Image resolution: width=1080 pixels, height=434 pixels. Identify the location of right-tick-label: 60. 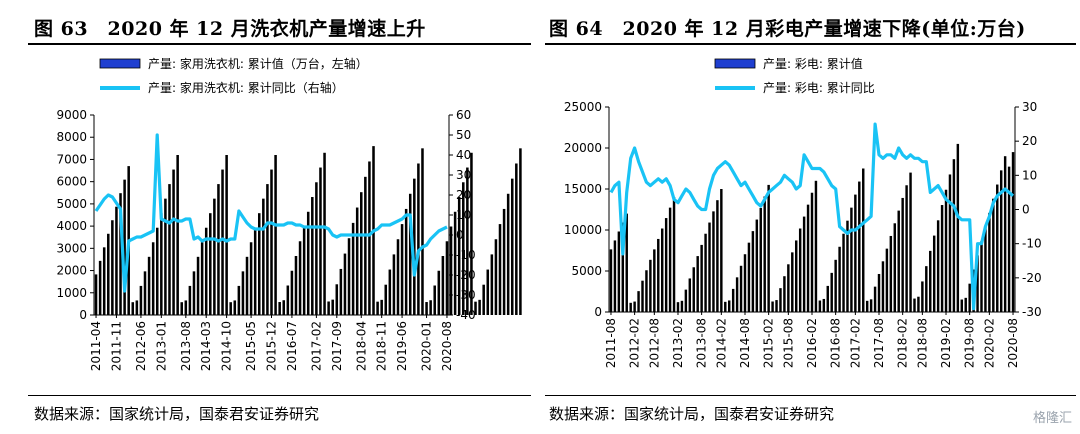
(463, 115).